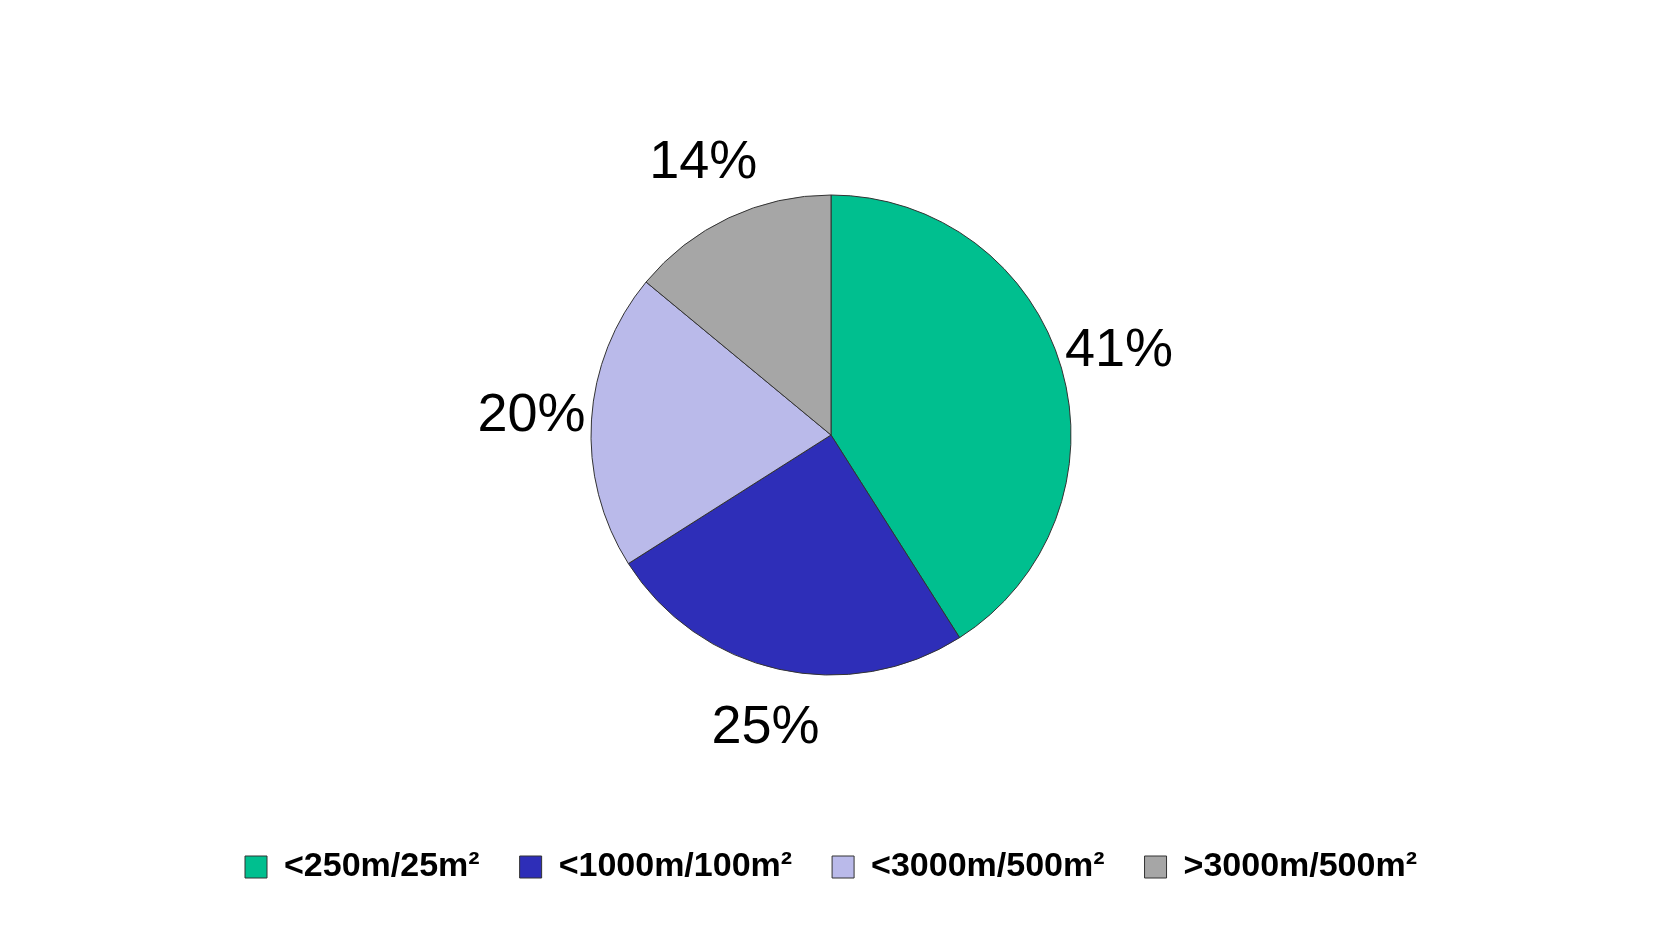  What do you see at coordinates (675, 864) in the screenshot?
I see `legend-label: <1000m/100m²` at bounding box center [675, 864].